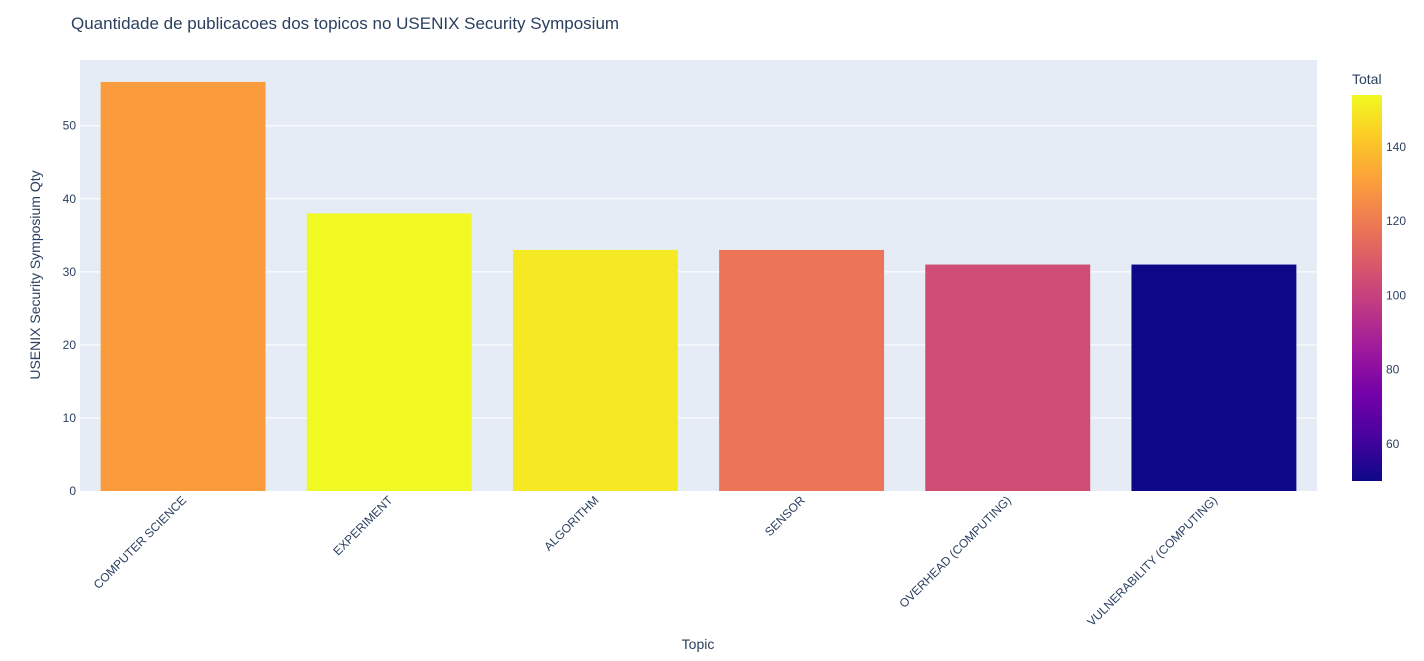 The width and height of the screenshot is (1424, 661). What do you see at coordinates (1393, 444) in the screenshot?
I see `colorbar-tick-label: 60` at bounding box center [1393, 444].